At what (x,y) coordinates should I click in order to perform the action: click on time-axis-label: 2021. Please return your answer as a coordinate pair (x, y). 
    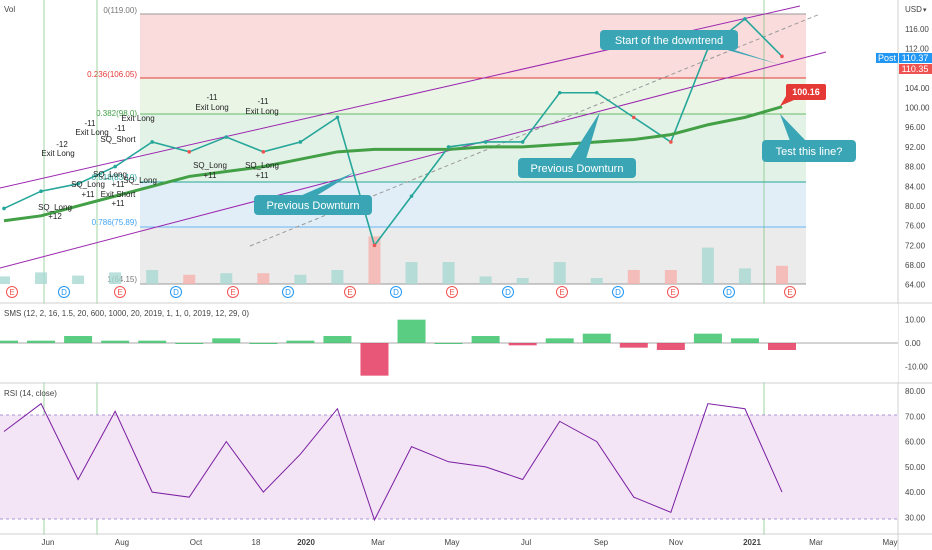
    Looking at the image, I should click on (752, 542).